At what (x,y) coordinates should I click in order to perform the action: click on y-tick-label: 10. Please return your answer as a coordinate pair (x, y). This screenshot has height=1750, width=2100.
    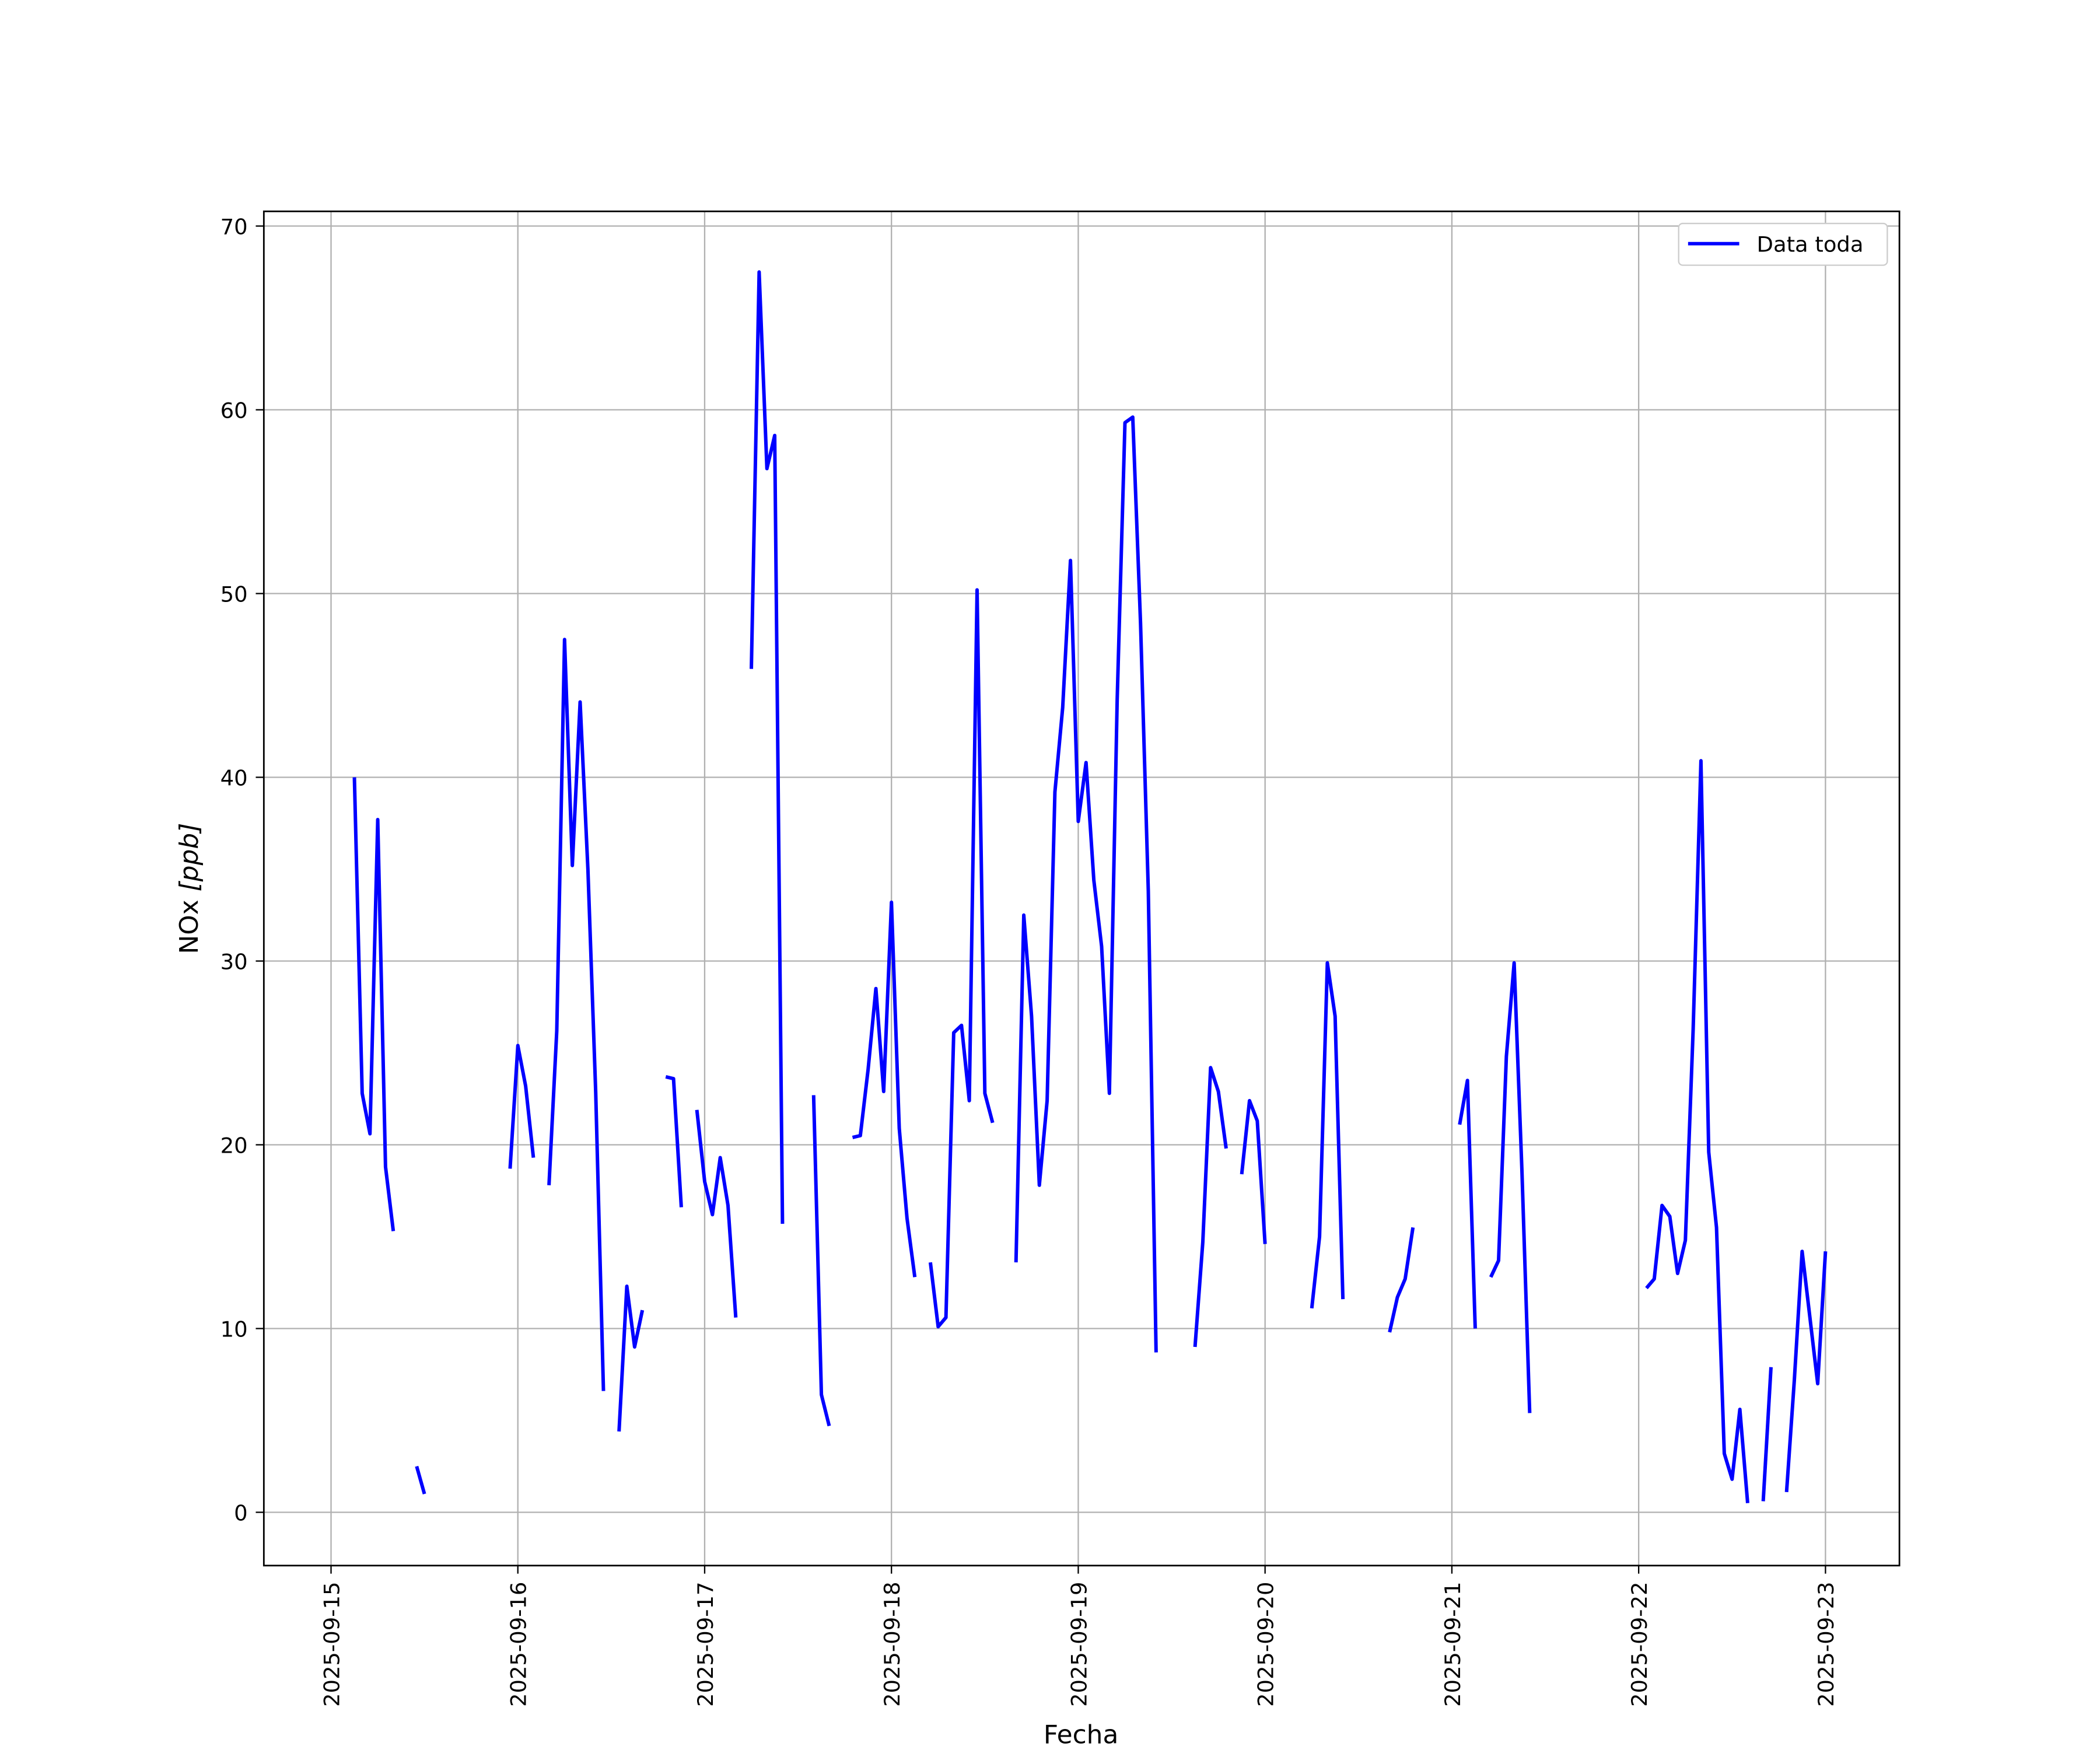
    Looking at the image, I should click on (234, 1329).